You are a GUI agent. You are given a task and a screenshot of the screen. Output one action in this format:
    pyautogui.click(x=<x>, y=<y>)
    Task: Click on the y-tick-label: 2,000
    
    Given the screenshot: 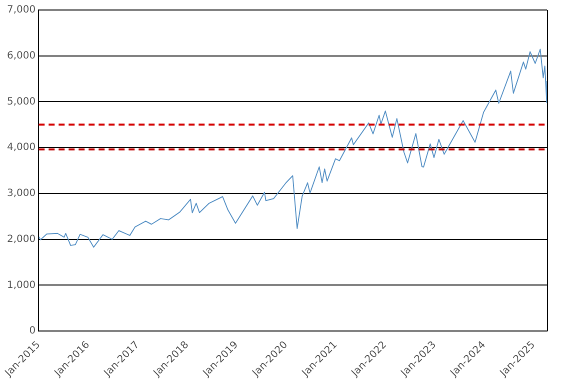 What is the action you would take?
    pyautogui.click(x=21, y=239)
    